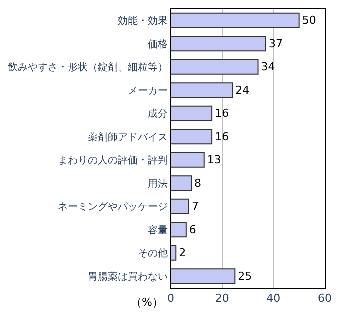 The image size is (340, 320). Describe the element at coordinates (143, 21) in the screenshot. I see `y-tick-label: 効能・効果` at that location.